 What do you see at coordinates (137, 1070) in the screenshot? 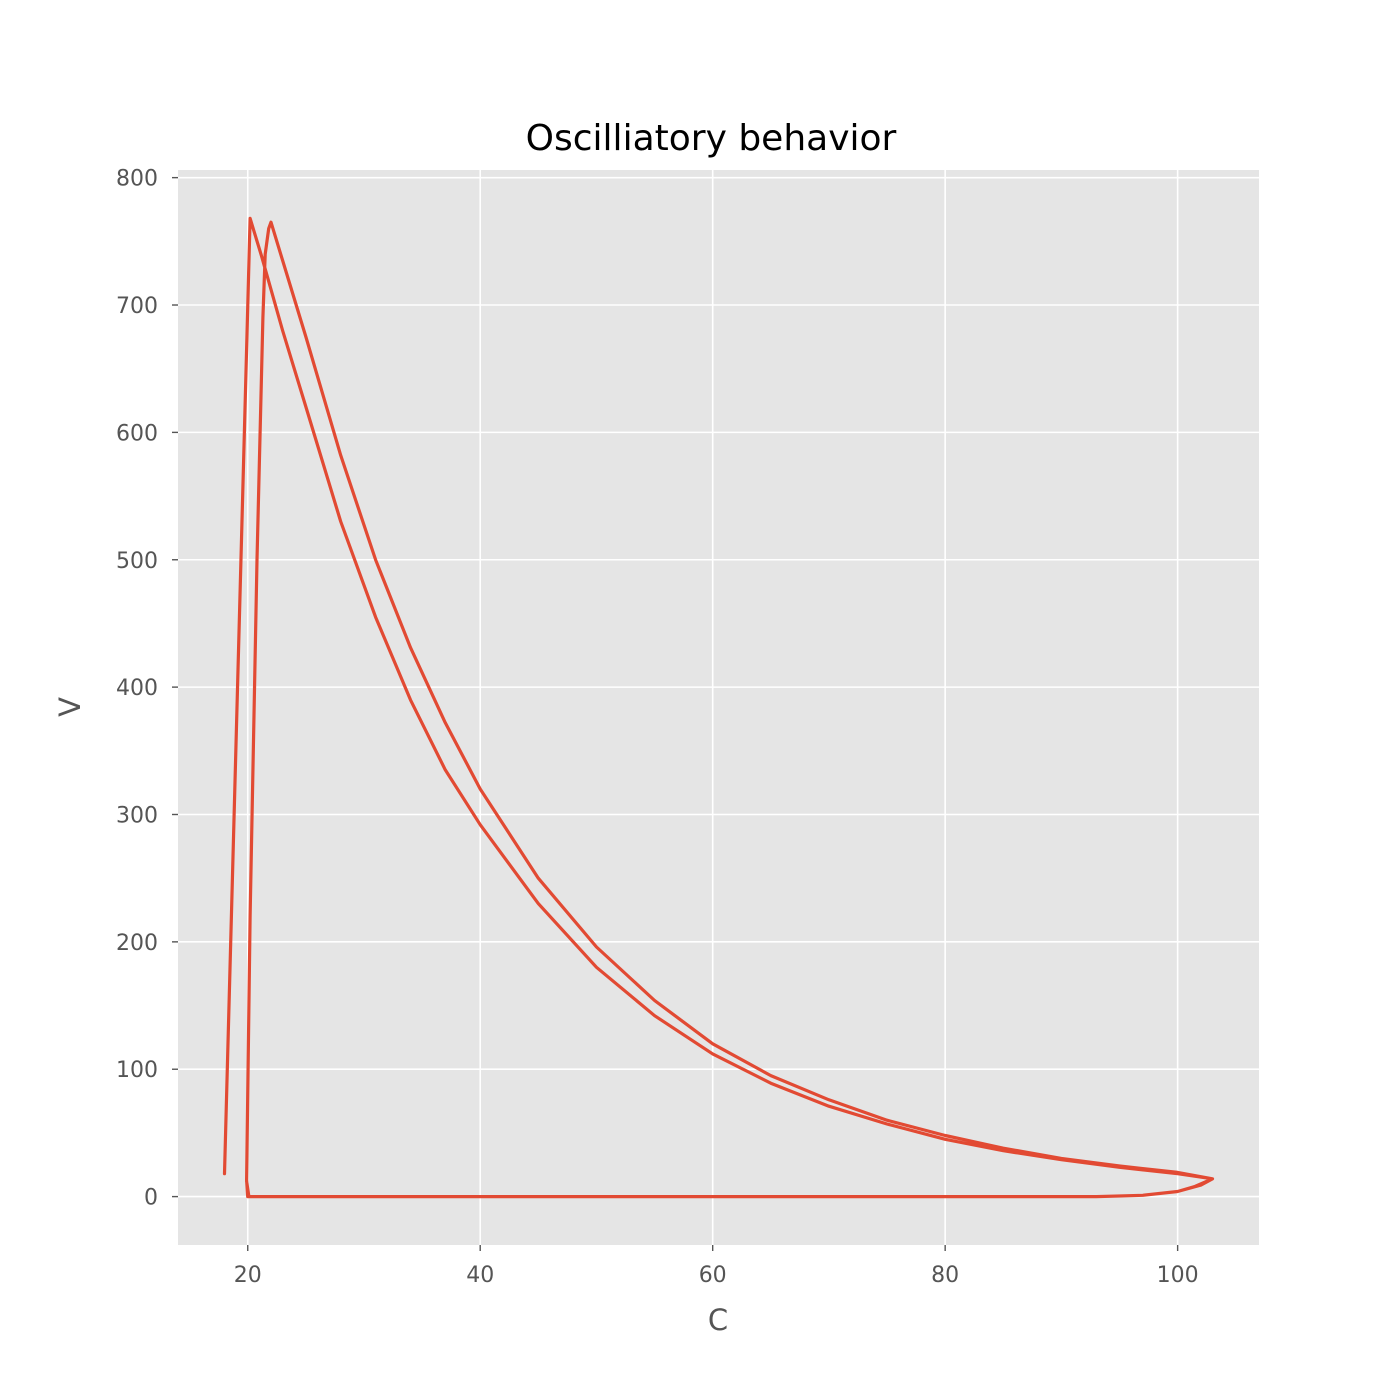
I see `y-tick-label: 100` at bounding box center [137, 1070].